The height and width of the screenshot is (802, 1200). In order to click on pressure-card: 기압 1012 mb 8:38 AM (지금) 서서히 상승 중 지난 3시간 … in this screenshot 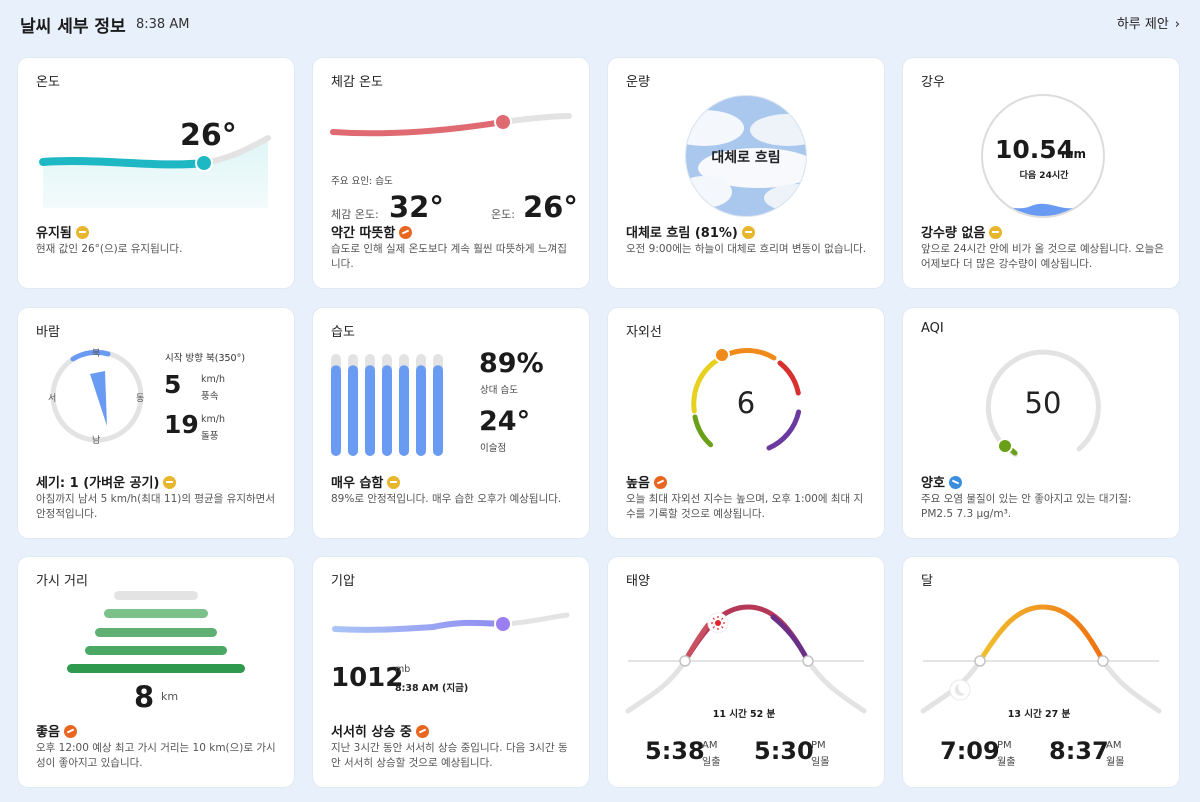, I will do `click(451, 672)`.